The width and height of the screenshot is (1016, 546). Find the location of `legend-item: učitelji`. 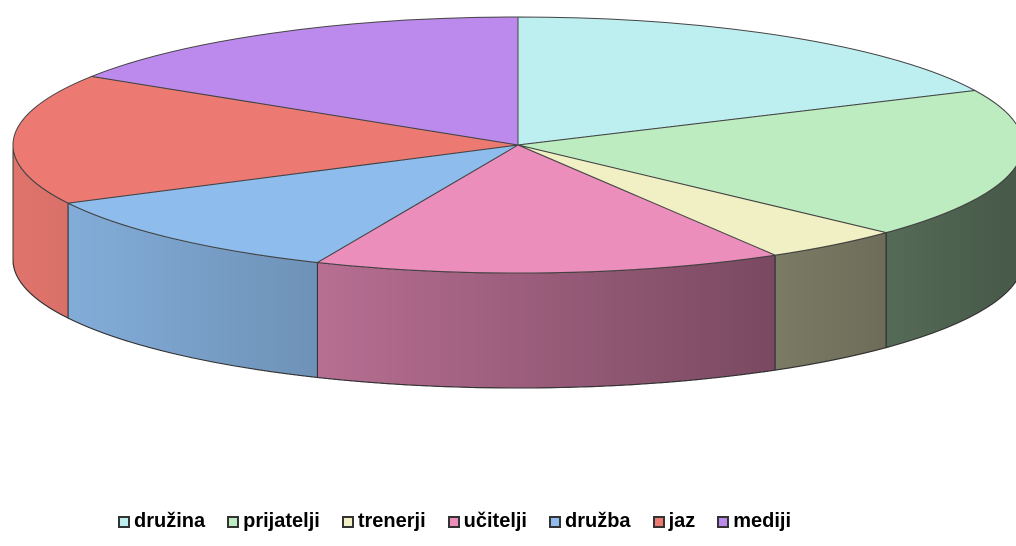

legend-item: učitelji is located at coordinates (487, 521).